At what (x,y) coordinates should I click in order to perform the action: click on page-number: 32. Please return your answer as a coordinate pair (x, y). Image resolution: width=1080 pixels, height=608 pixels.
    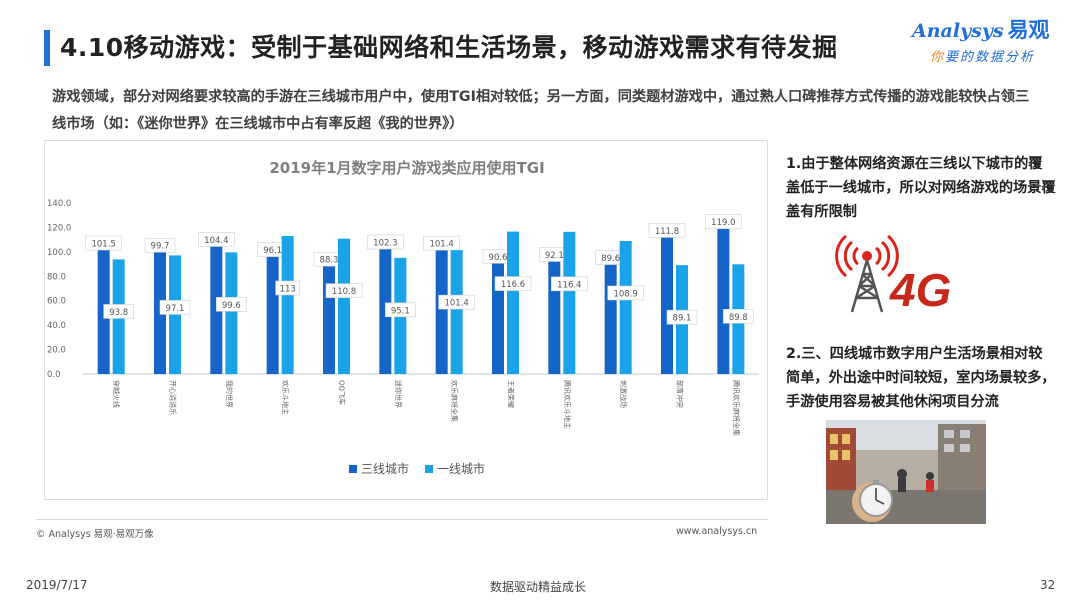
    Looking at the image, I should click on (1048, 585).